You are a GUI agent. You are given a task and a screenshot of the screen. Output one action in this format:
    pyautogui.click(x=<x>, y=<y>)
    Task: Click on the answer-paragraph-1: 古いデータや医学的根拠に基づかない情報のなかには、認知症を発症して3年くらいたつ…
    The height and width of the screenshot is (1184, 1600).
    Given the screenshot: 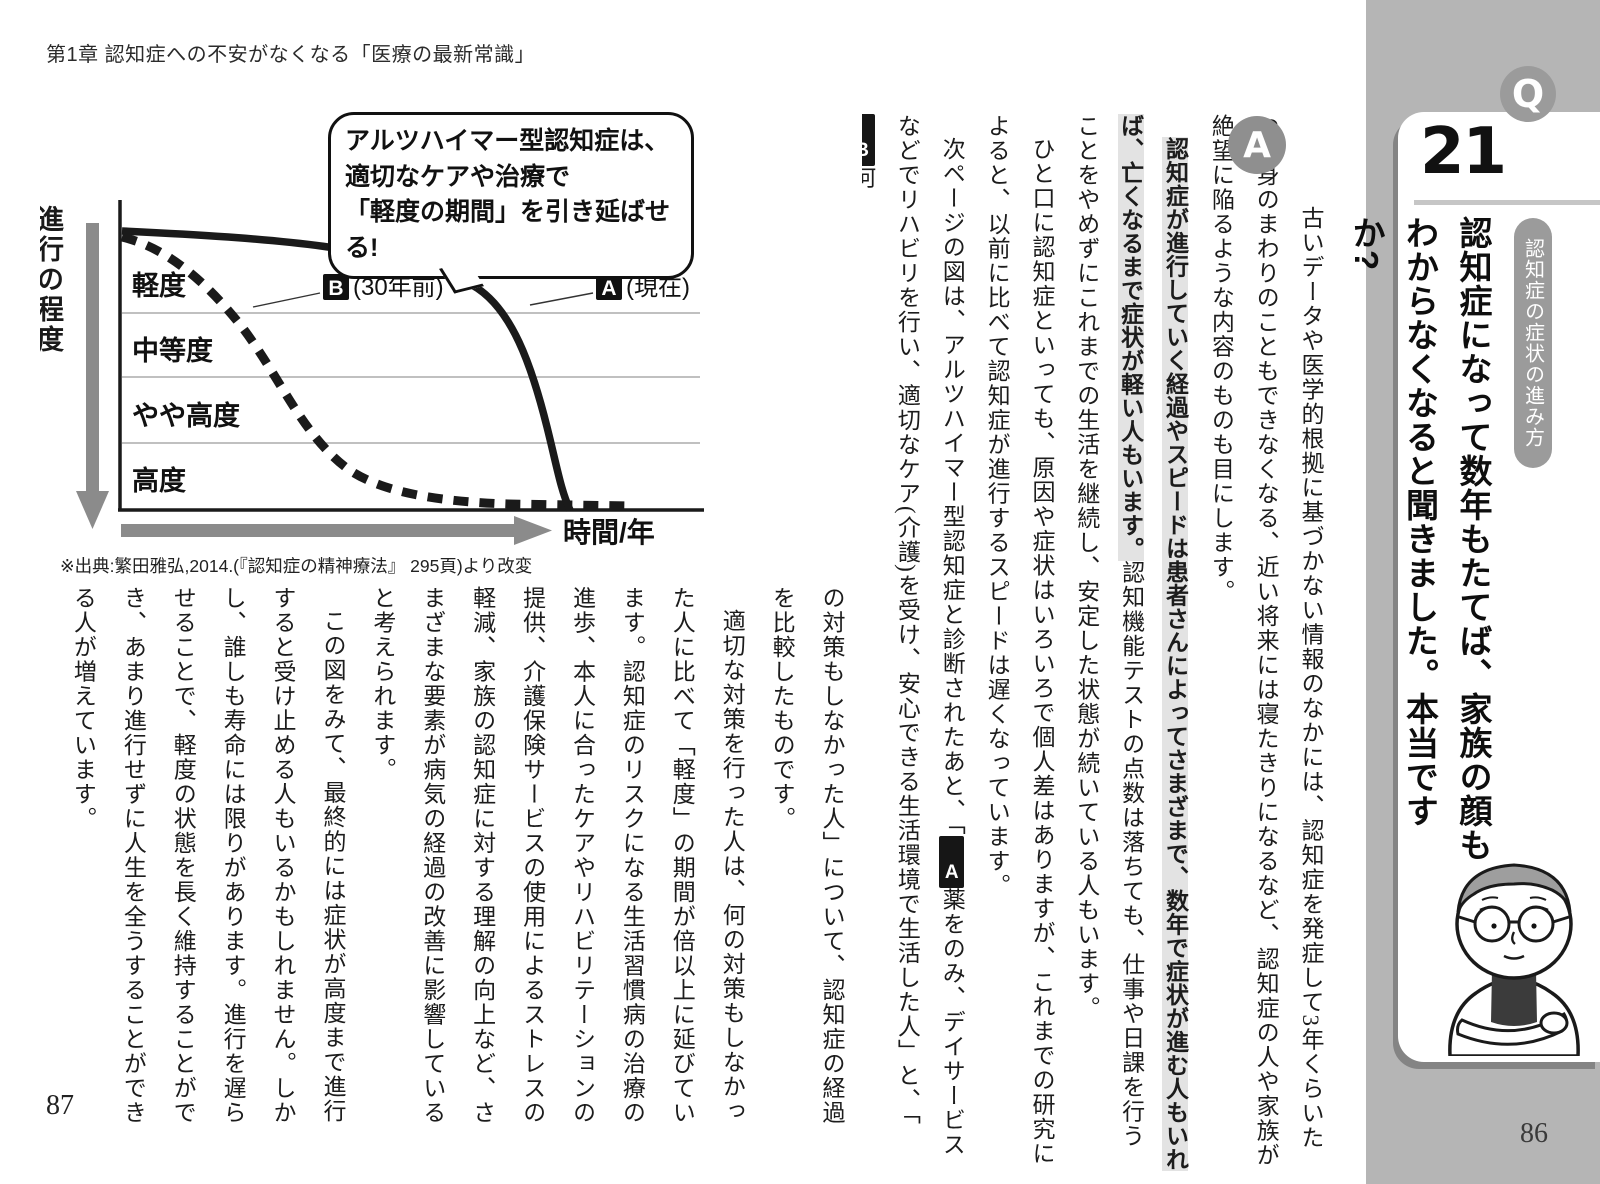 What is the action you would take?
    pyautogui.click(x=1265, y=641)
    